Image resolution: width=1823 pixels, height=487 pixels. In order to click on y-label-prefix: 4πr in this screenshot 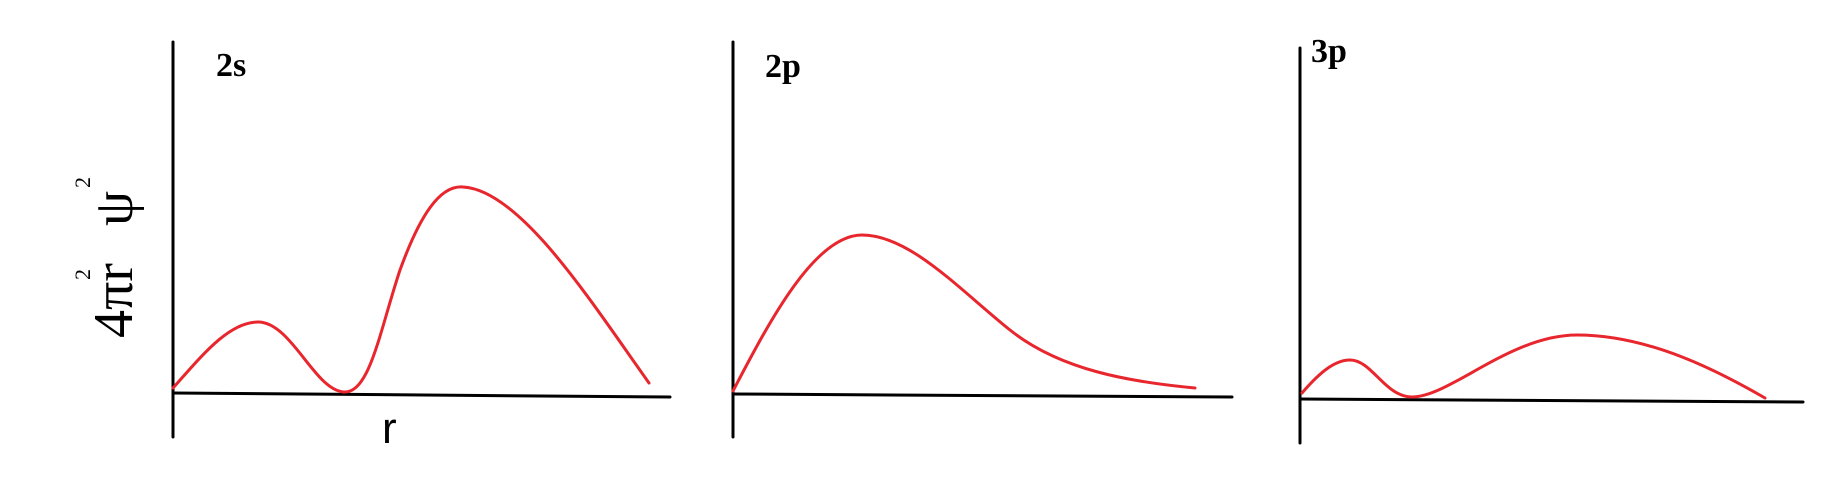, I will do `click(114, 300)`.